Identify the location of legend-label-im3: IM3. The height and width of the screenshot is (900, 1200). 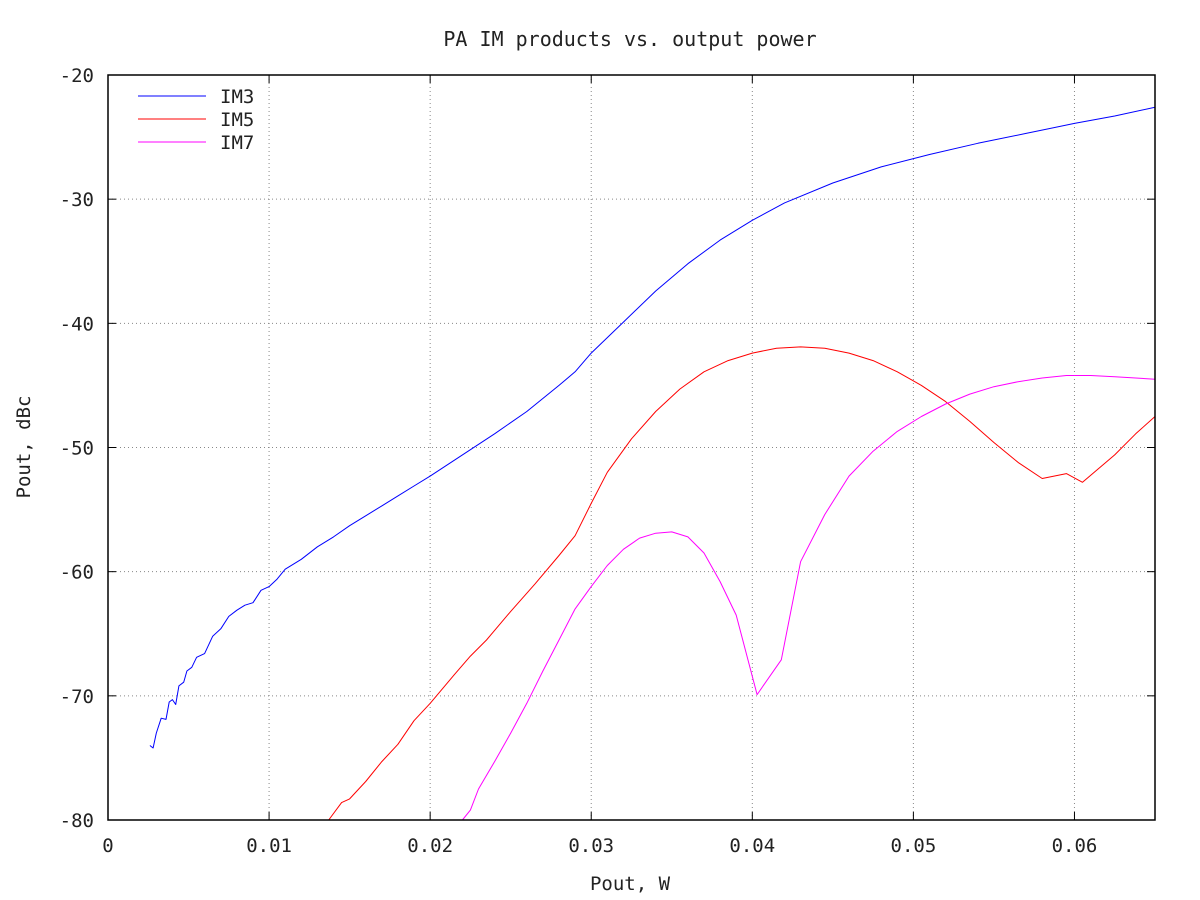
(237, 97).